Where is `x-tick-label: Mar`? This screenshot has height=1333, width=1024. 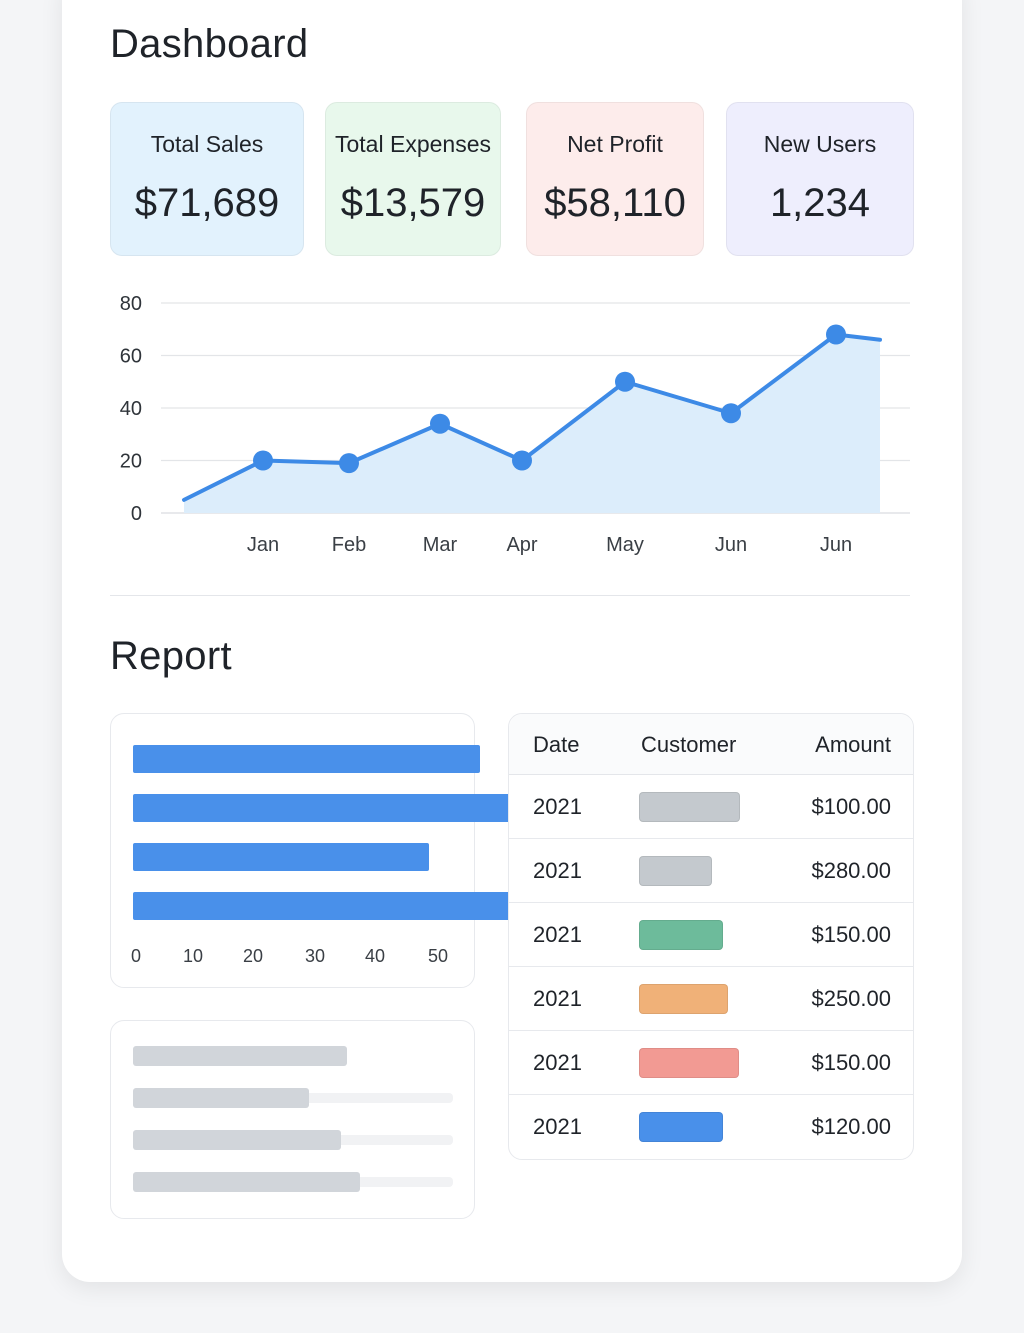
x-tick-label: Mar is located at coordinates (440, 545).